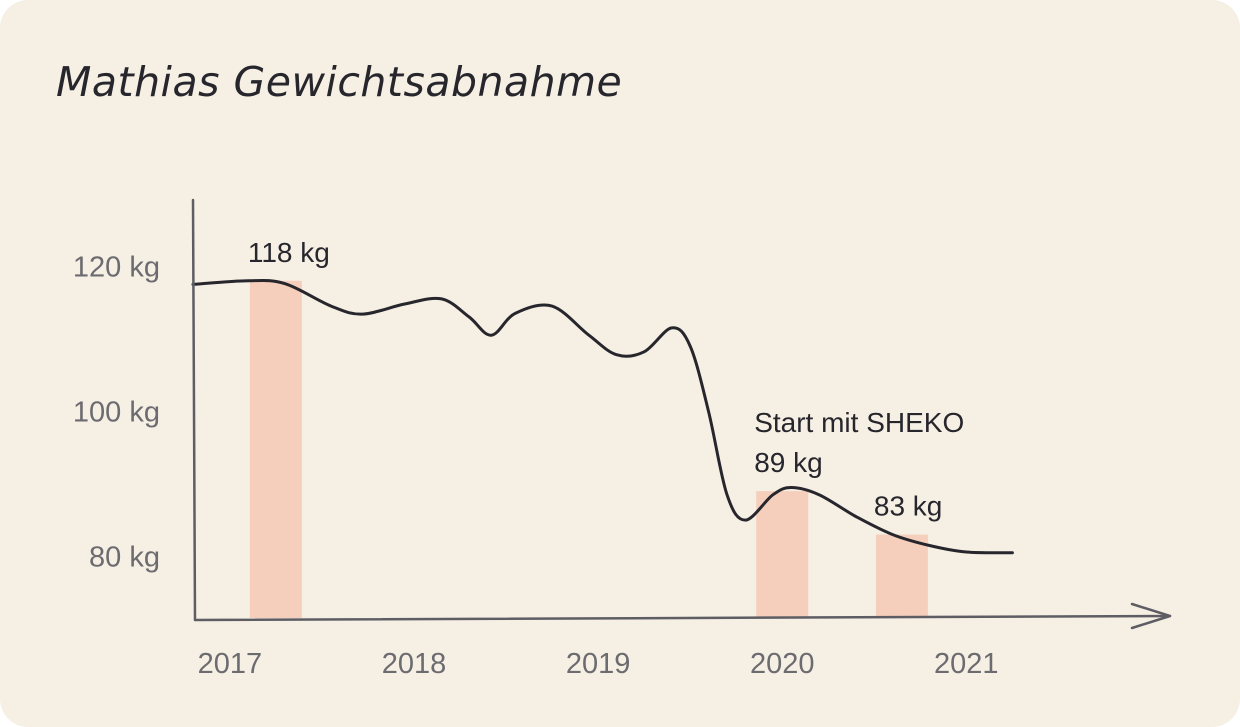 The height and width of the screenshot is (727, 1240). Describe the element at coordinates (116, 412) in the screenshot. I see `y-tick-label-1: 100 kg` at that location.